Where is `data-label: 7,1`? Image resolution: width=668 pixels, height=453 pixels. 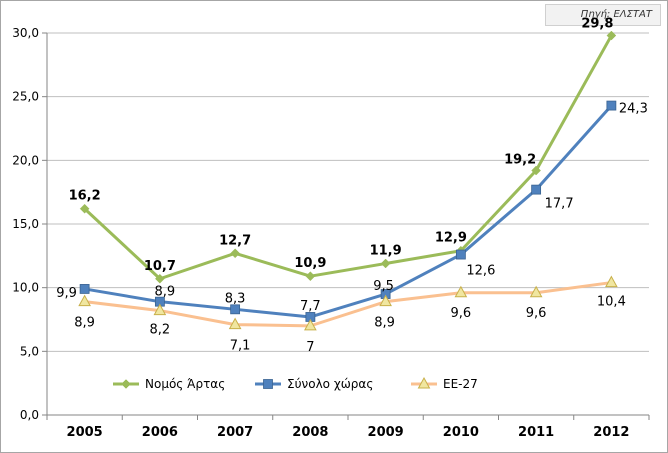
data-label: 7,1 is located at coordinates (240, 346).